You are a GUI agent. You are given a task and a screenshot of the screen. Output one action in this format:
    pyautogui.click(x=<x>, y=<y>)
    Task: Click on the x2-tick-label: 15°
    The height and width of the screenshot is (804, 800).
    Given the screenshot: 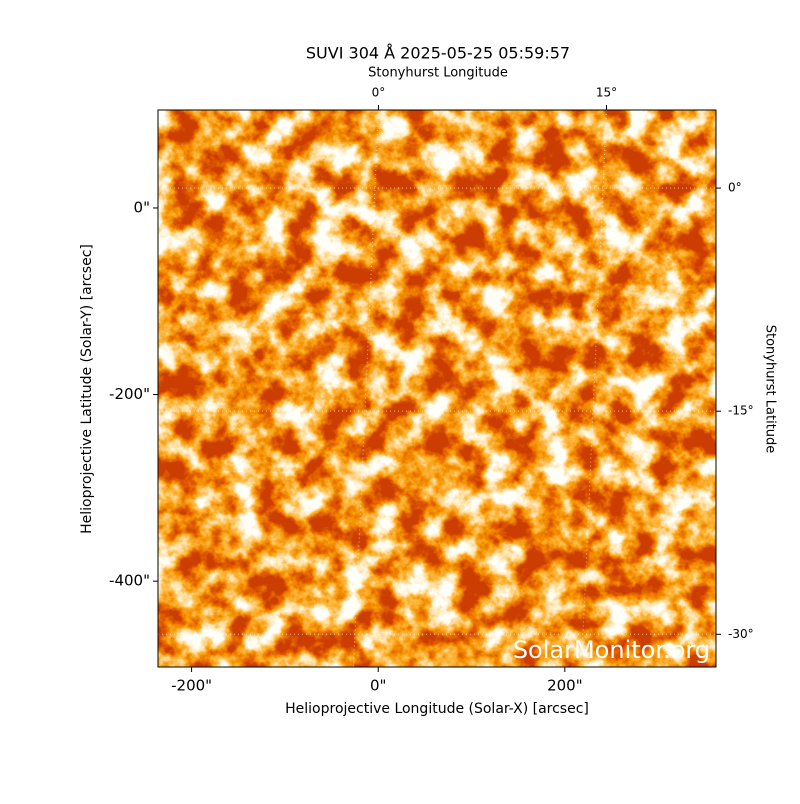 What is the action you would take?
    pyautogui.click(x=606, y=93)
    